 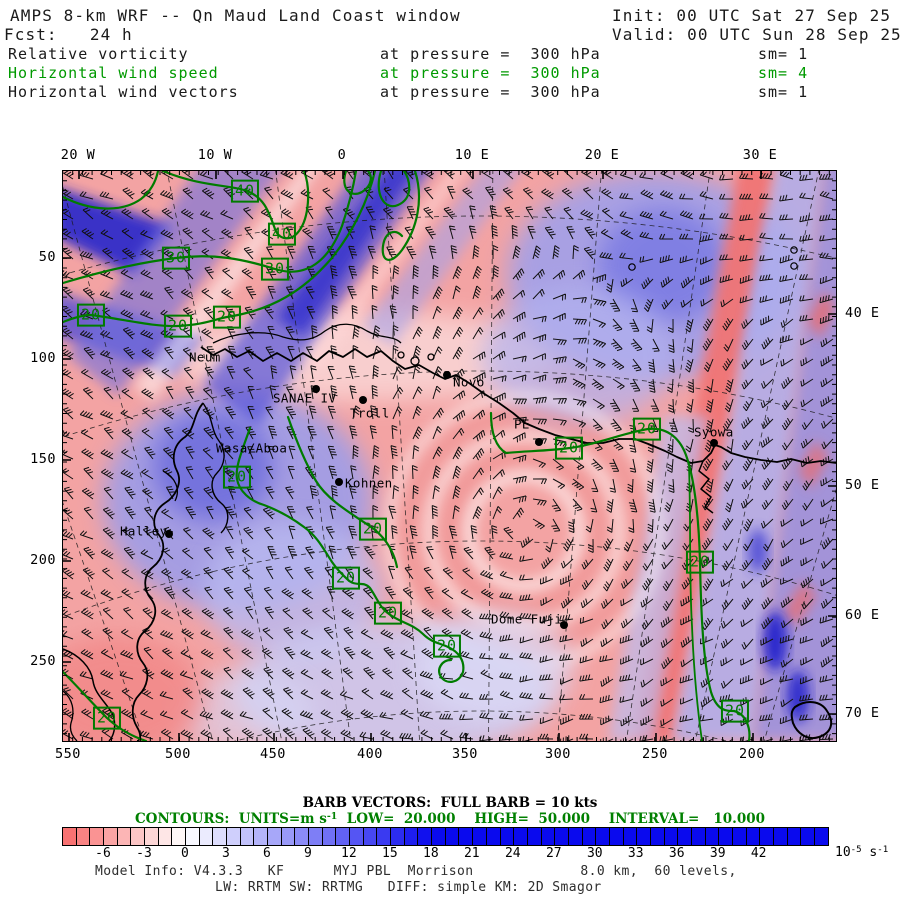 What do you see at coordinates (471, 853) in the screenshot?
I see `colorbar-tick-label: 21` at bounding box center [471, 853].